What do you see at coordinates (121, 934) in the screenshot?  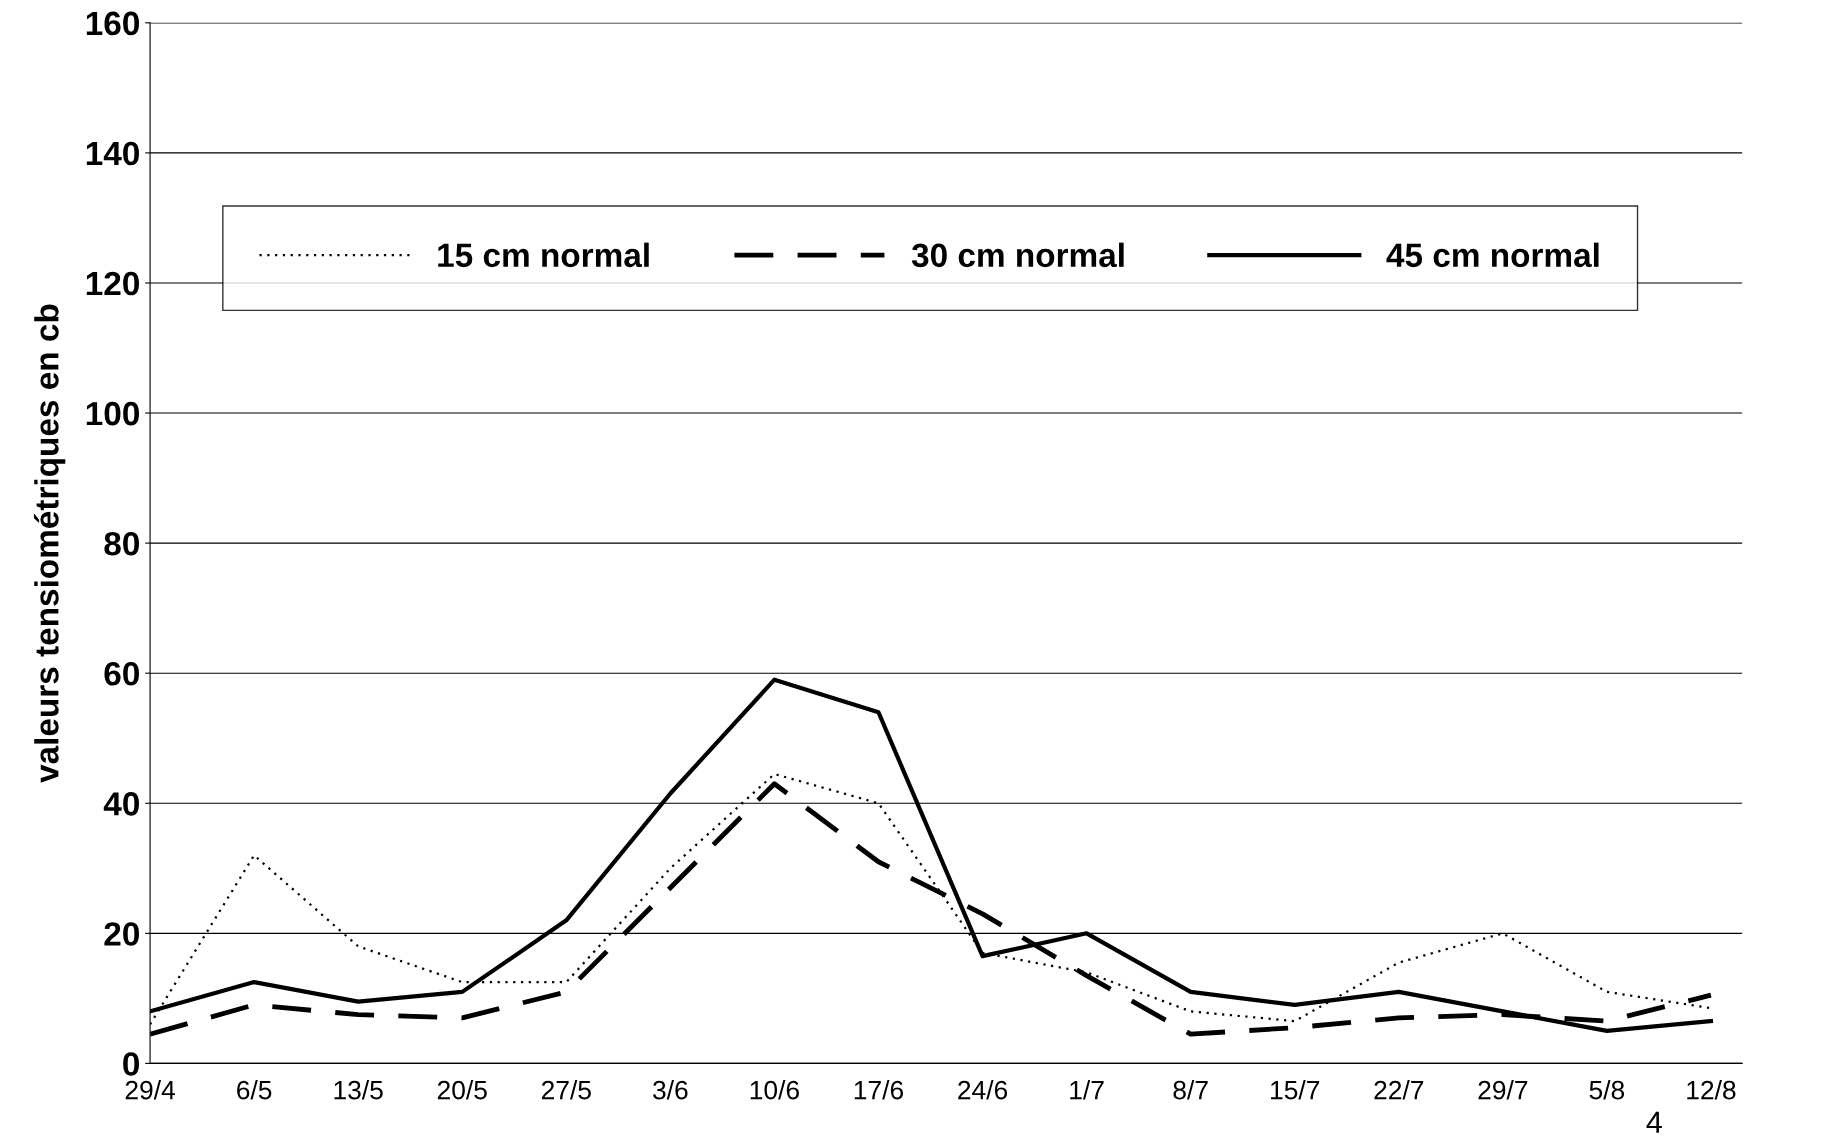 I see `y-tick-label: 20` at bounding box center [121, 934].